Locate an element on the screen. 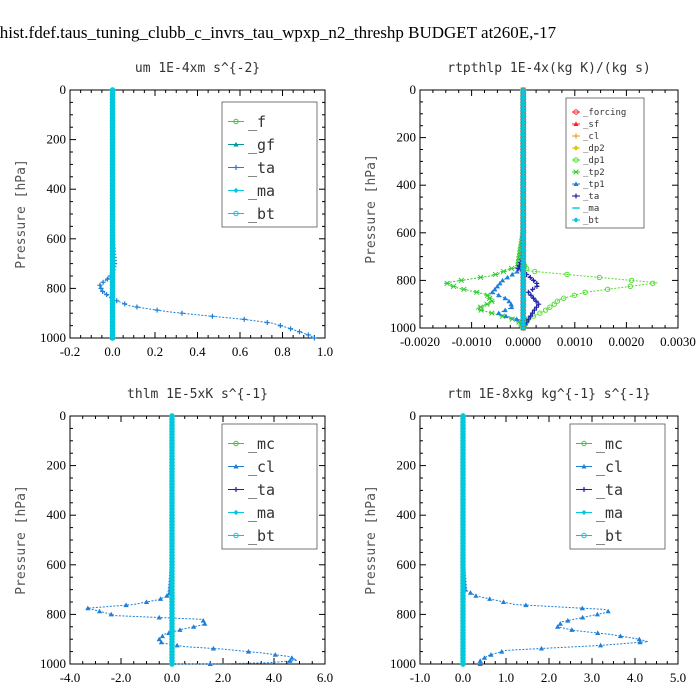 This screenshot has height=700, width=700. x-tick-label: 0.0030 is located at coordinates (678, 341).